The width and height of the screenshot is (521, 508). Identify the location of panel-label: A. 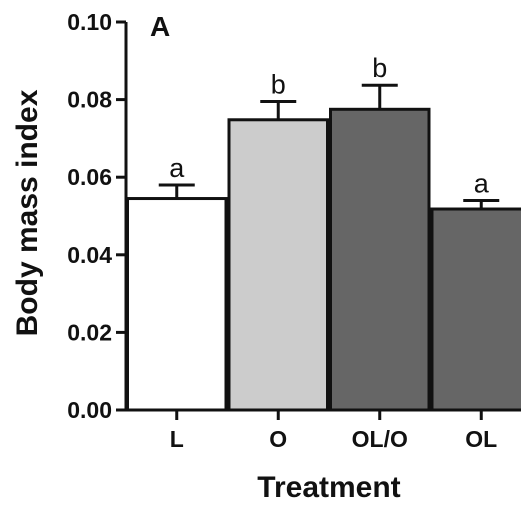
(160, 26).